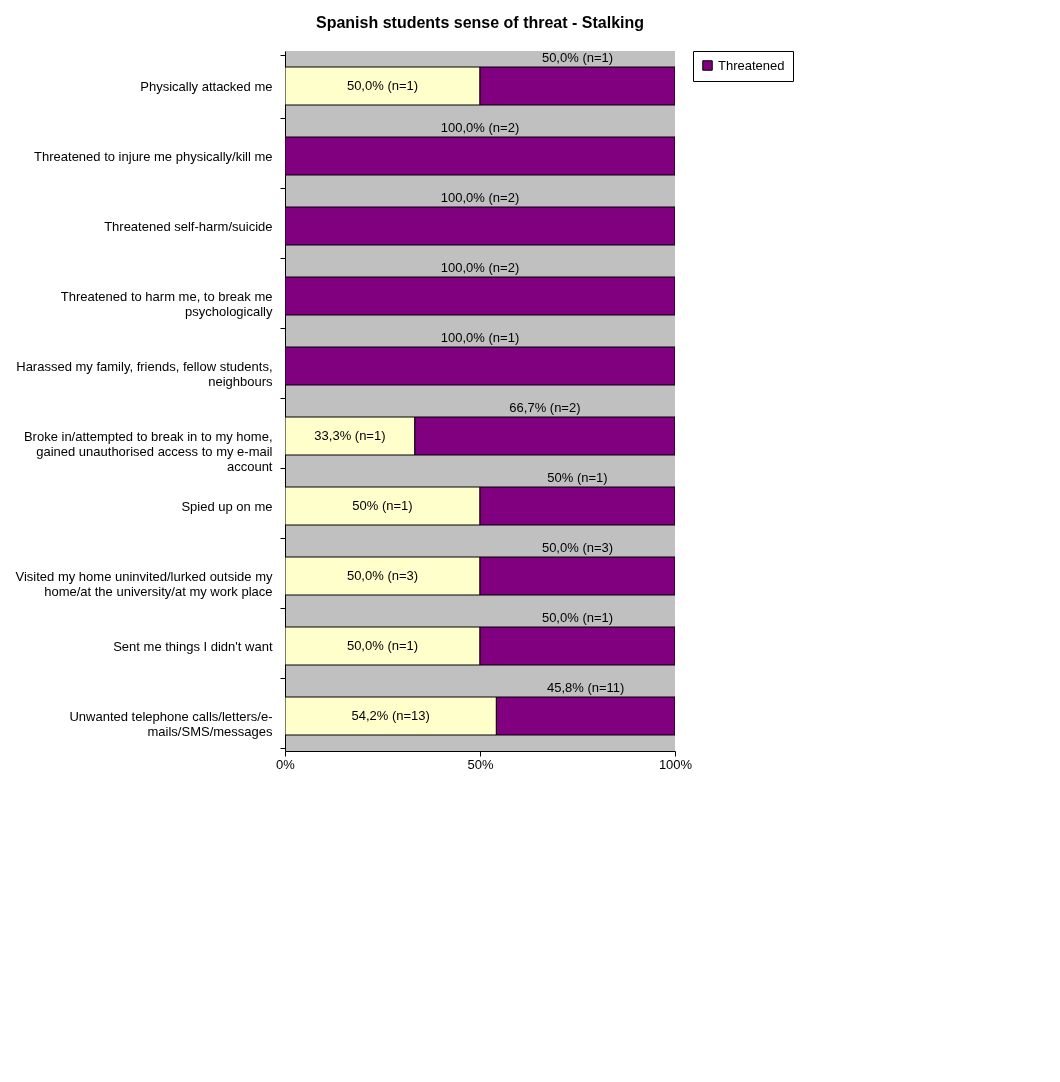  What do you see at coordinates (585, 687) in the screenshot?
I see `data-label: 45,8% (n=11)` at bounding box center [585, 687].